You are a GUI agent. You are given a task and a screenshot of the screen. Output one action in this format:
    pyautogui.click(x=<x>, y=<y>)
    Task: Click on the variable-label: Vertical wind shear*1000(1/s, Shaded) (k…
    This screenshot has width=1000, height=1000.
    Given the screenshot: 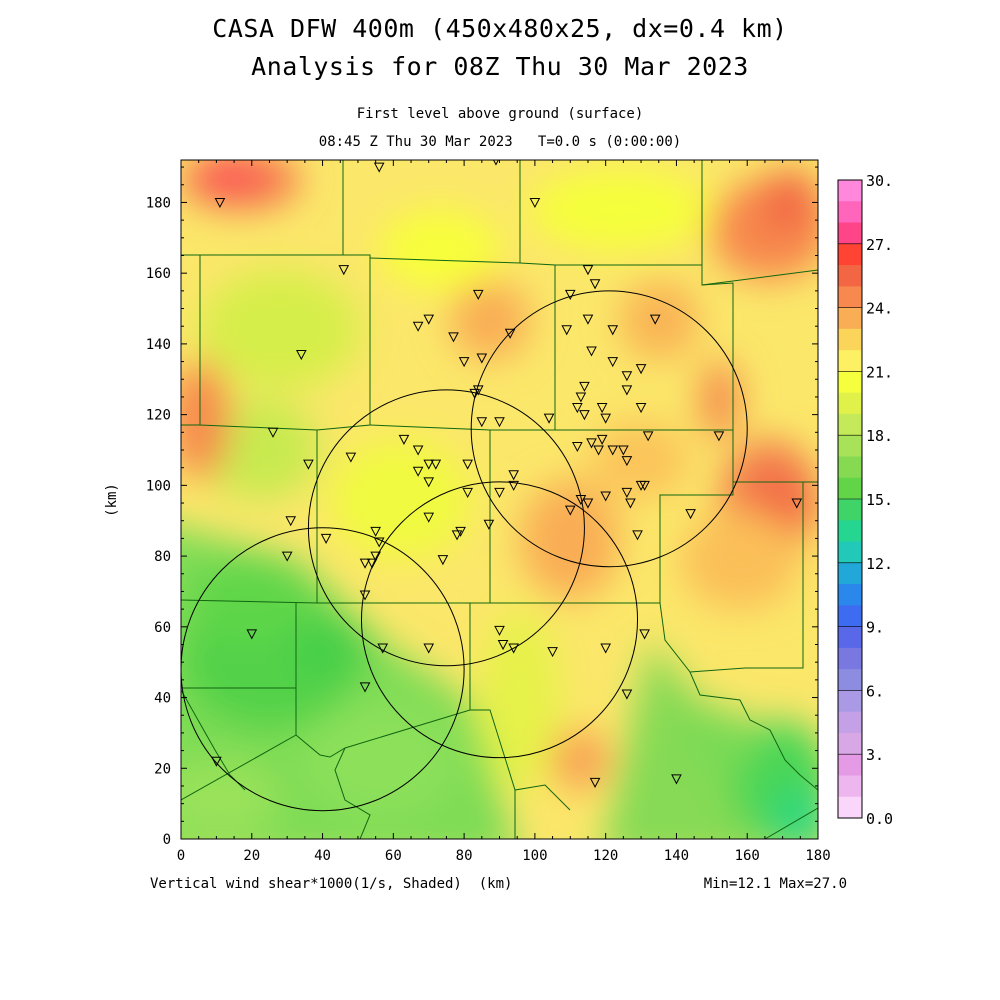 What is the action you would take?
    pyautogui.click(x=331, y=884)
    